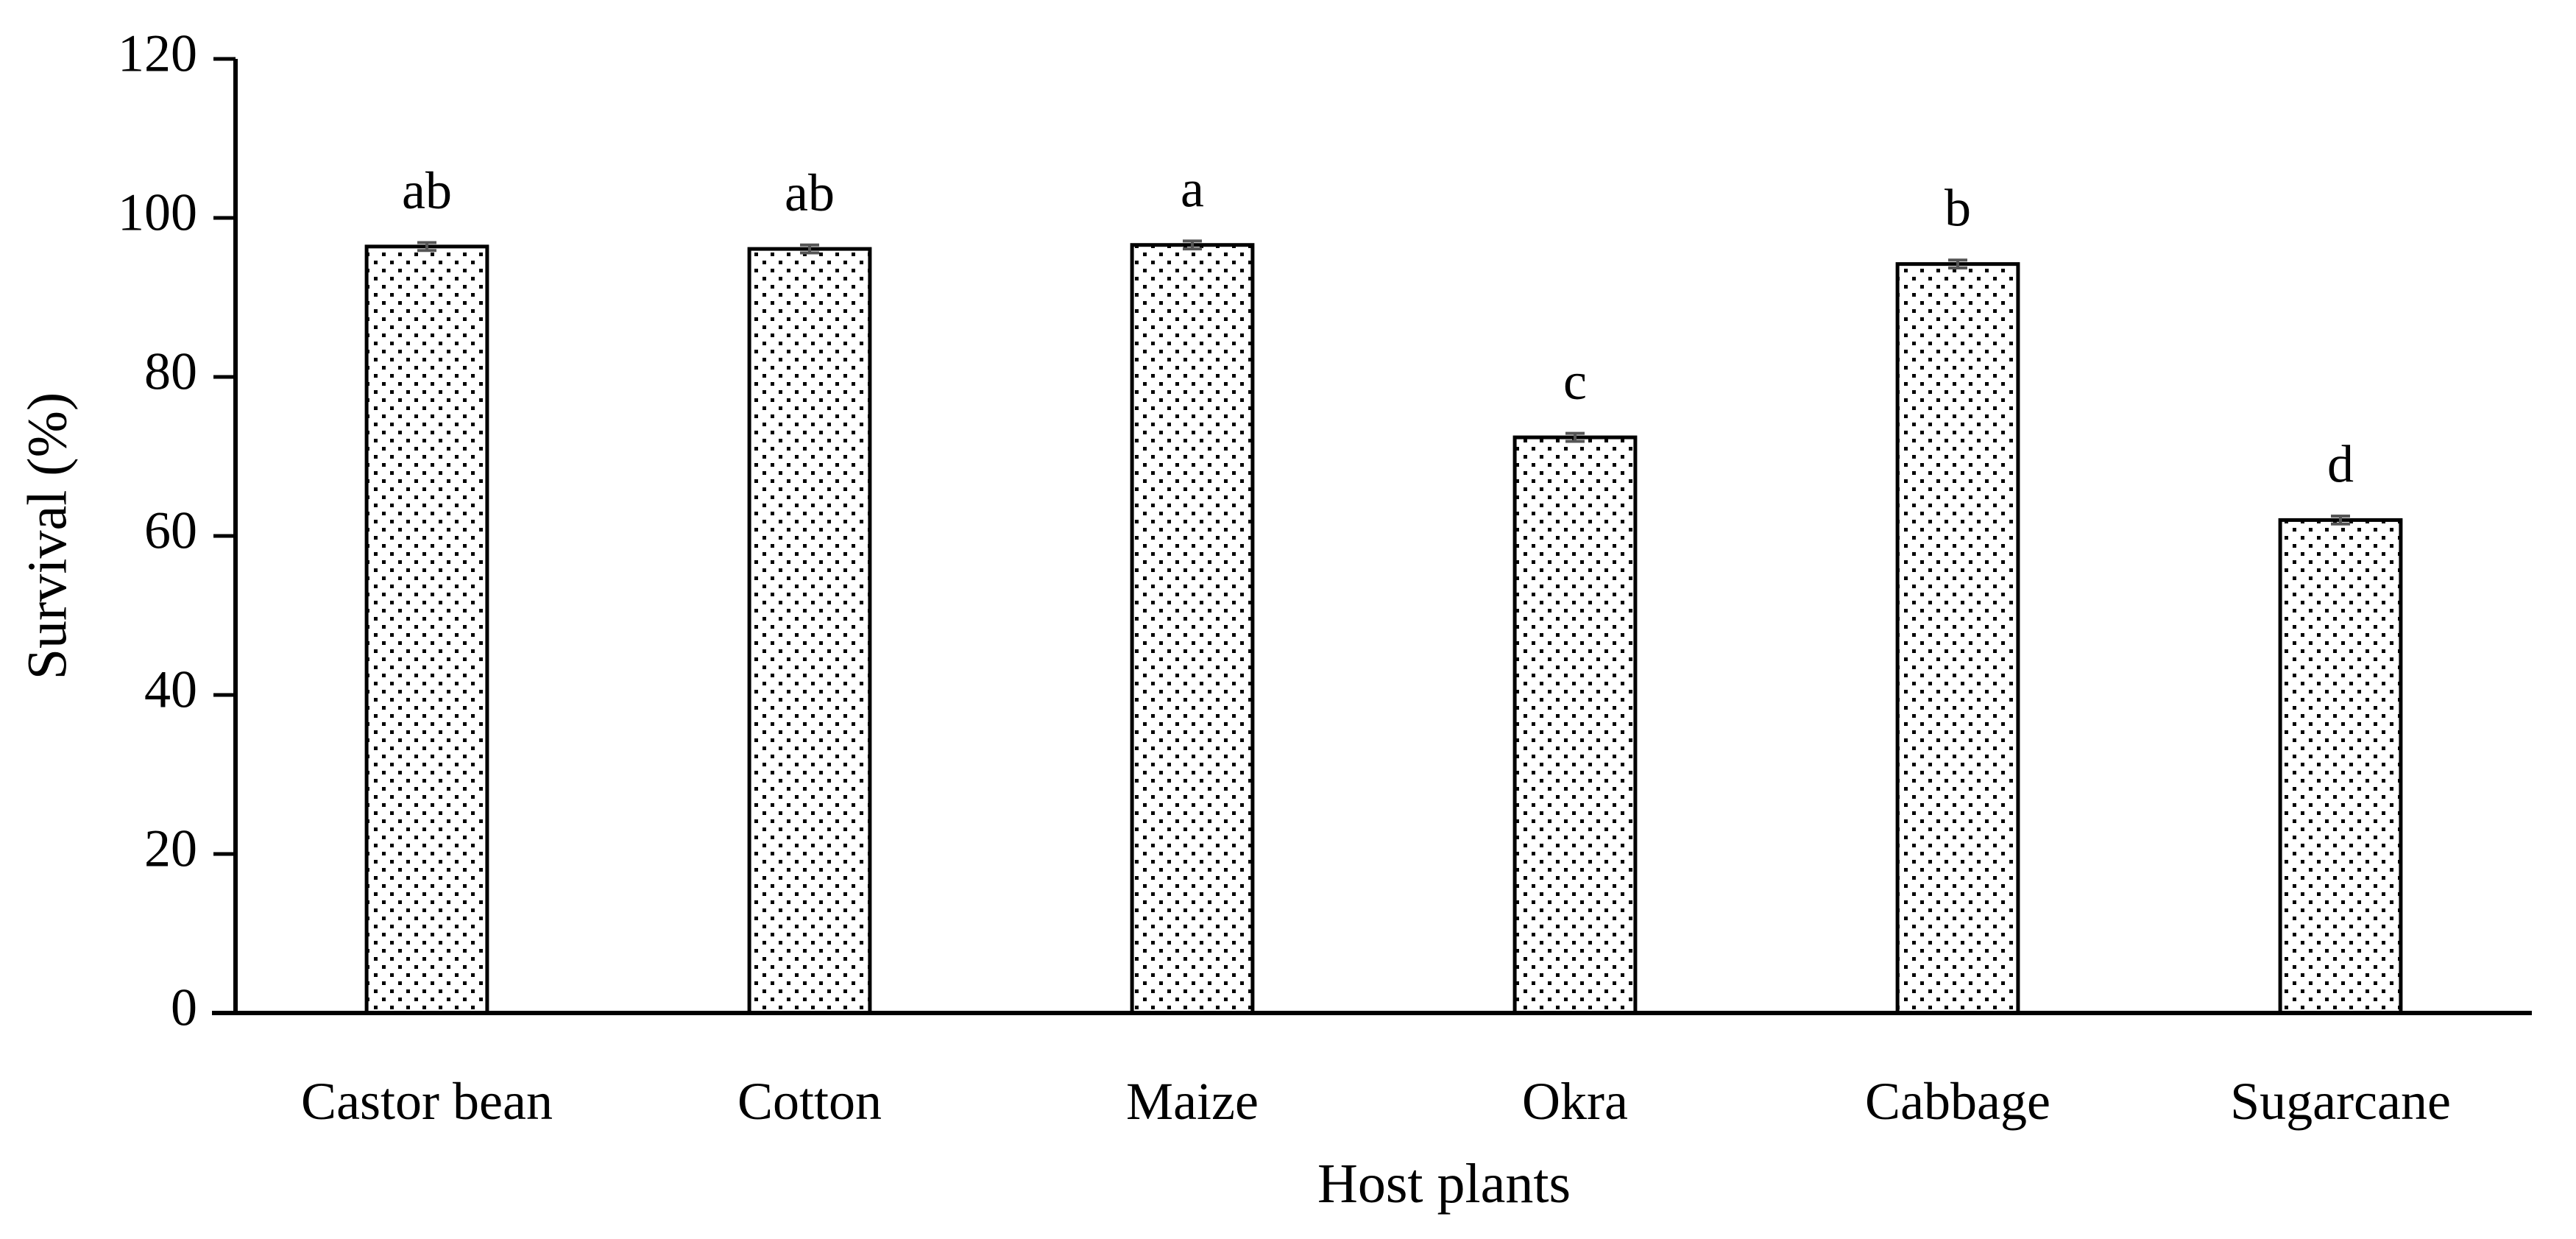 This screenshot has height=1239, width=2576. I want to click on significance-letter: d, so click(2340, 463).